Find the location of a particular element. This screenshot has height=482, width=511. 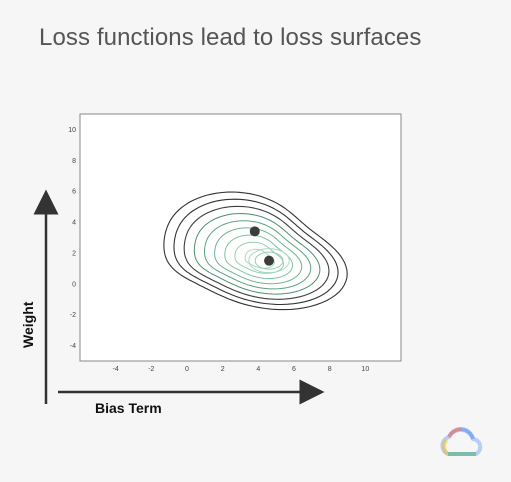

y-tick-label: 4 is located at coordinates (74, 223).